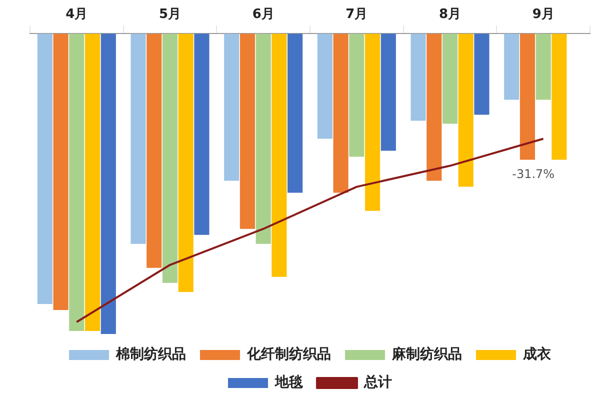 This screenshot has height=400, width=600. Describe the element at coordinates (377, 382) in the screenshot. I see `legend-label: 总计` at that location.